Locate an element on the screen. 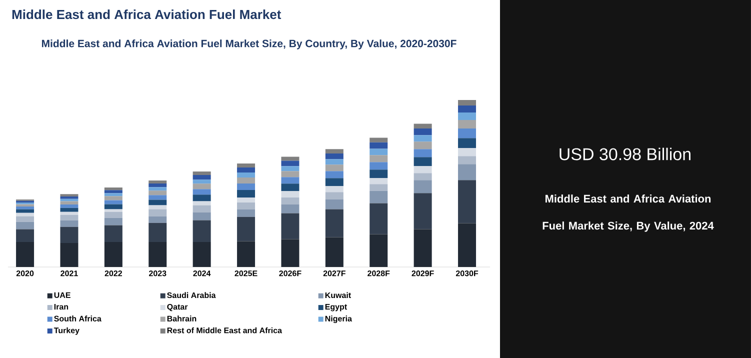  x-tick-label: 2028F is located at coordinates (379, 273).